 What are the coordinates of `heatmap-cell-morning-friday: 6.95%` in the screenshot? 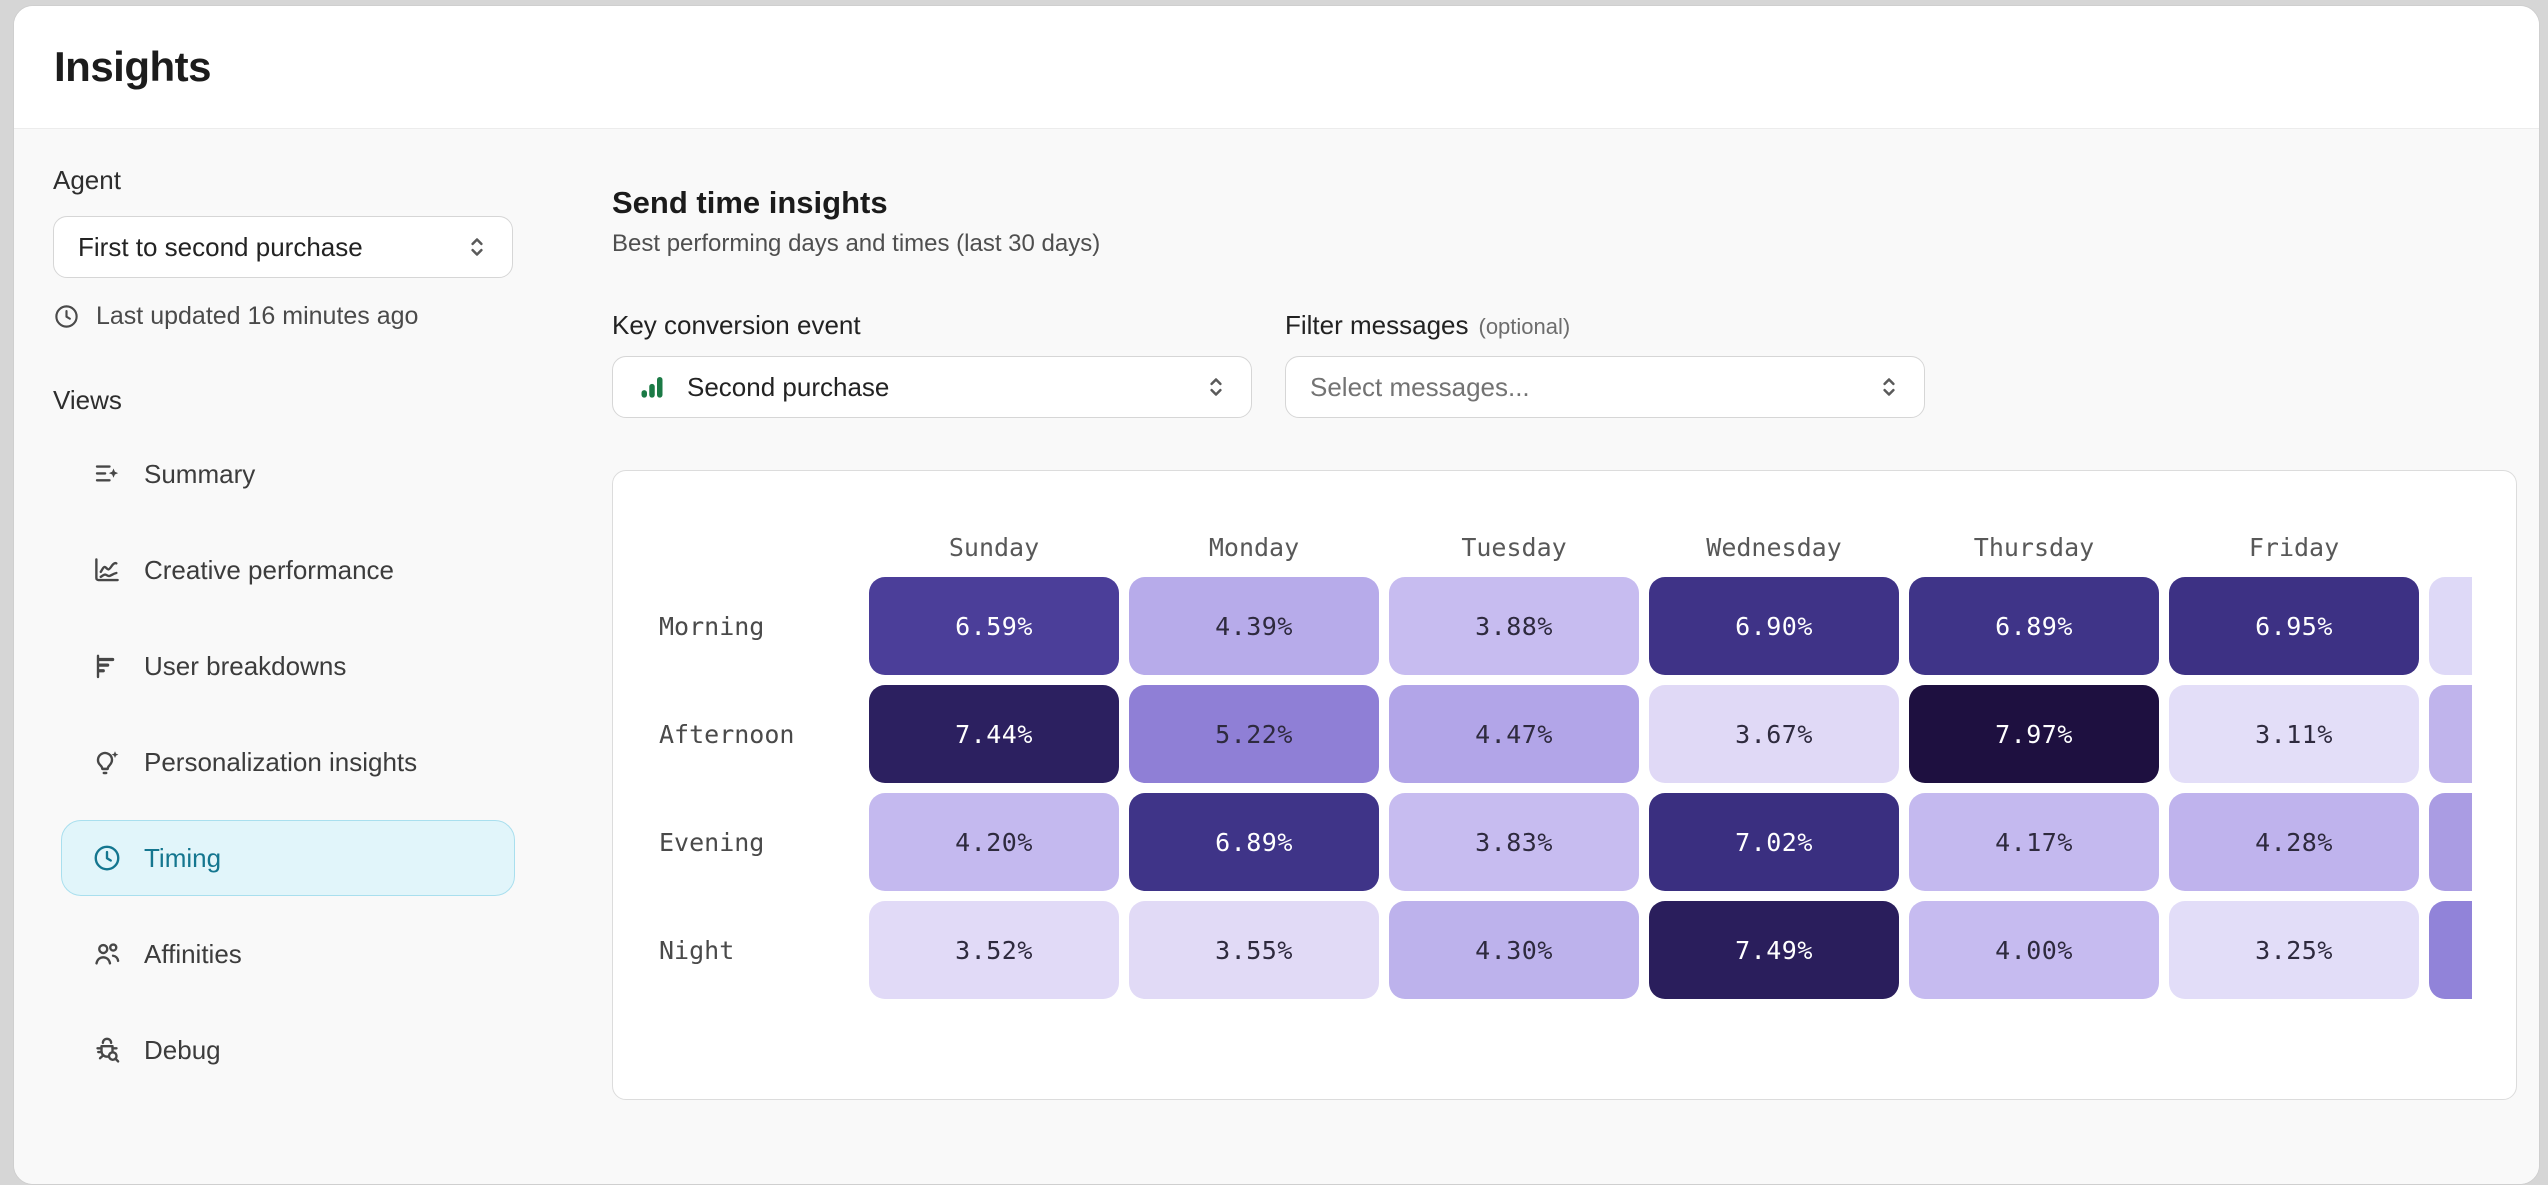 It's located at (2294, 626).